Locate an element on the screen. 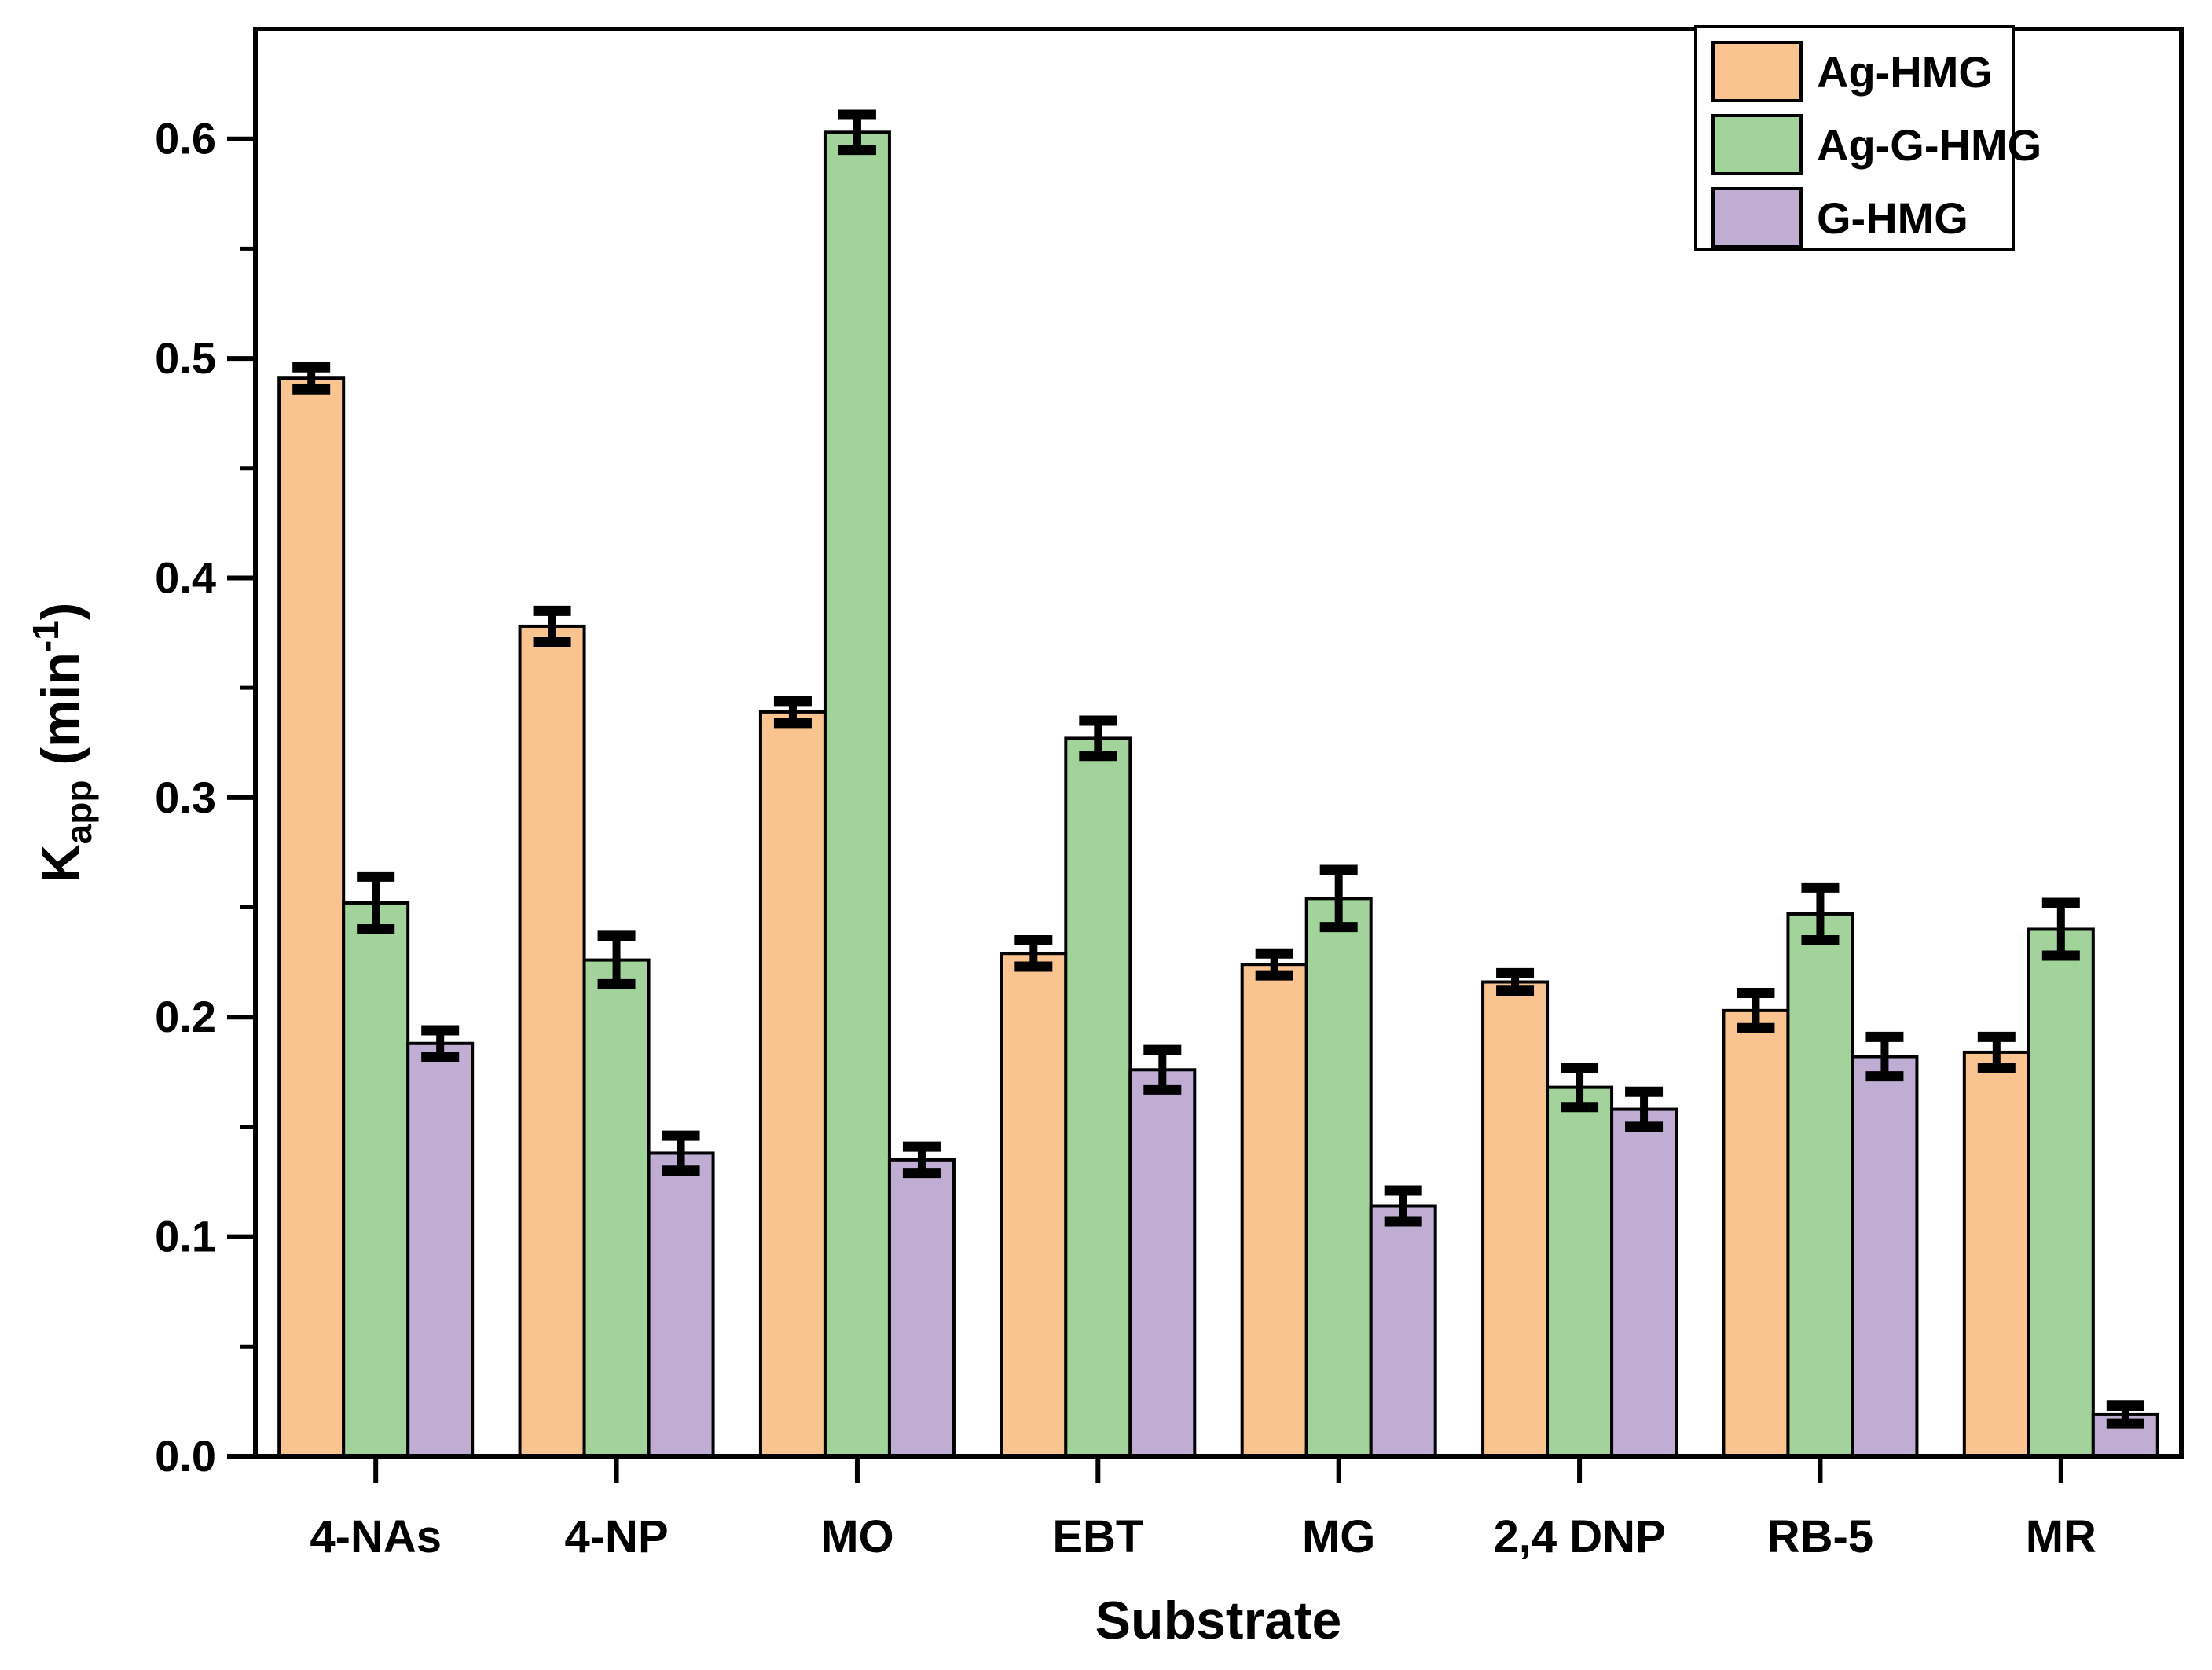  legend-label-Ag-HMG: Ag-HMG is located at coordinates (1905, 72).